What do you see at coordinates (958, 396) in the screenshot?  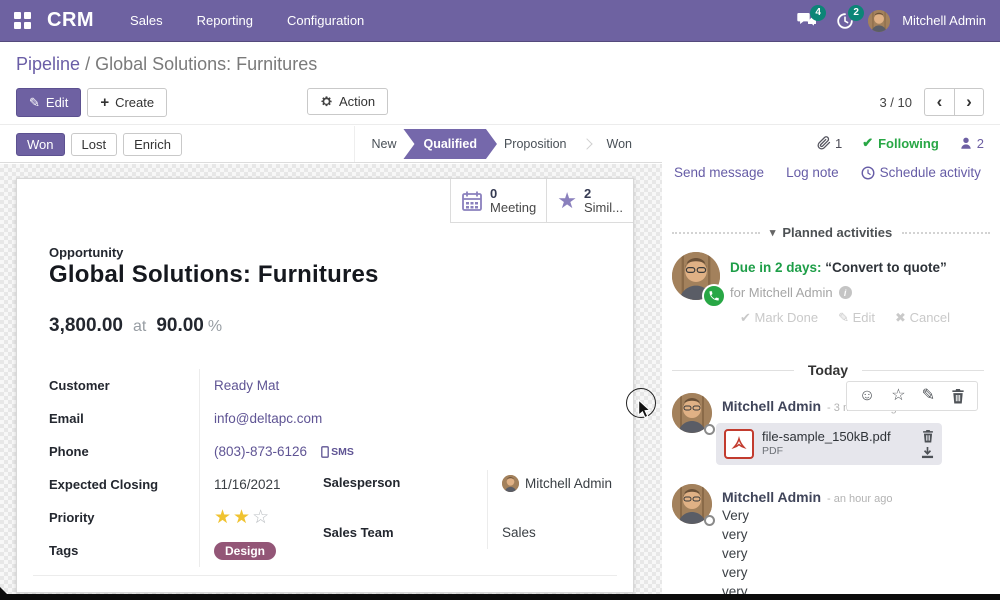 I see `delete-message-icon` at bounding box center [958, 396].